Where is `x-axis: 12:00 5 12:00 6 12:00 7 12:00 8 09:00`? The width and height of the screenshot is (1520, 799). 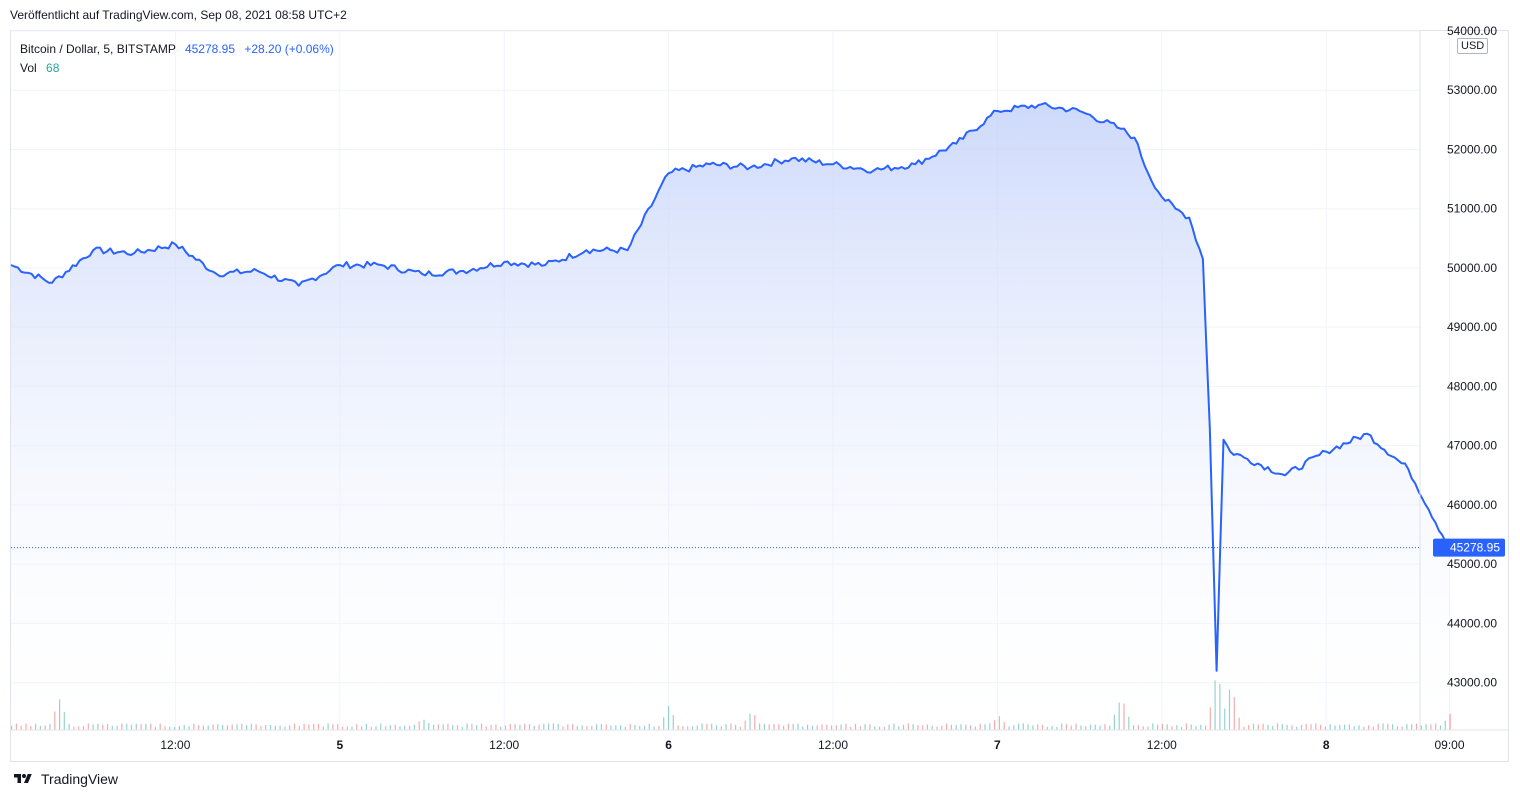 x-axis: 12:00 5 12:00 6 12:00 7 12:00 8 09:00 is located at coordinates (760, 740).